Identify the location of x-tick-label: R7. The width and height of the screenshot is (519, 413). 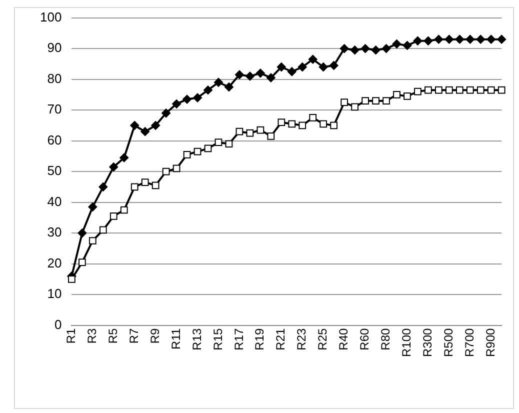
(133, 336).